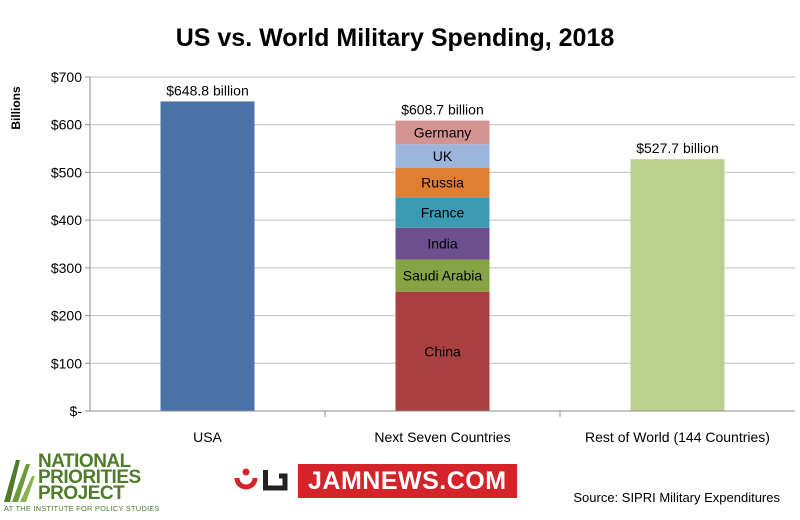 The image size is (800, 520). I want to click on segment-label: Saudi Arabia, so click(443, 276).